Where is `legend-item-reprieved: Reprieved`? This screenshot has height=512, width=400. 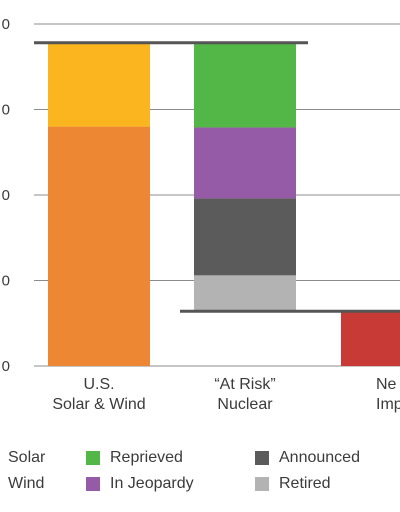
legend-item-reprieved: Reprieved is located at coordinates (134, 458).